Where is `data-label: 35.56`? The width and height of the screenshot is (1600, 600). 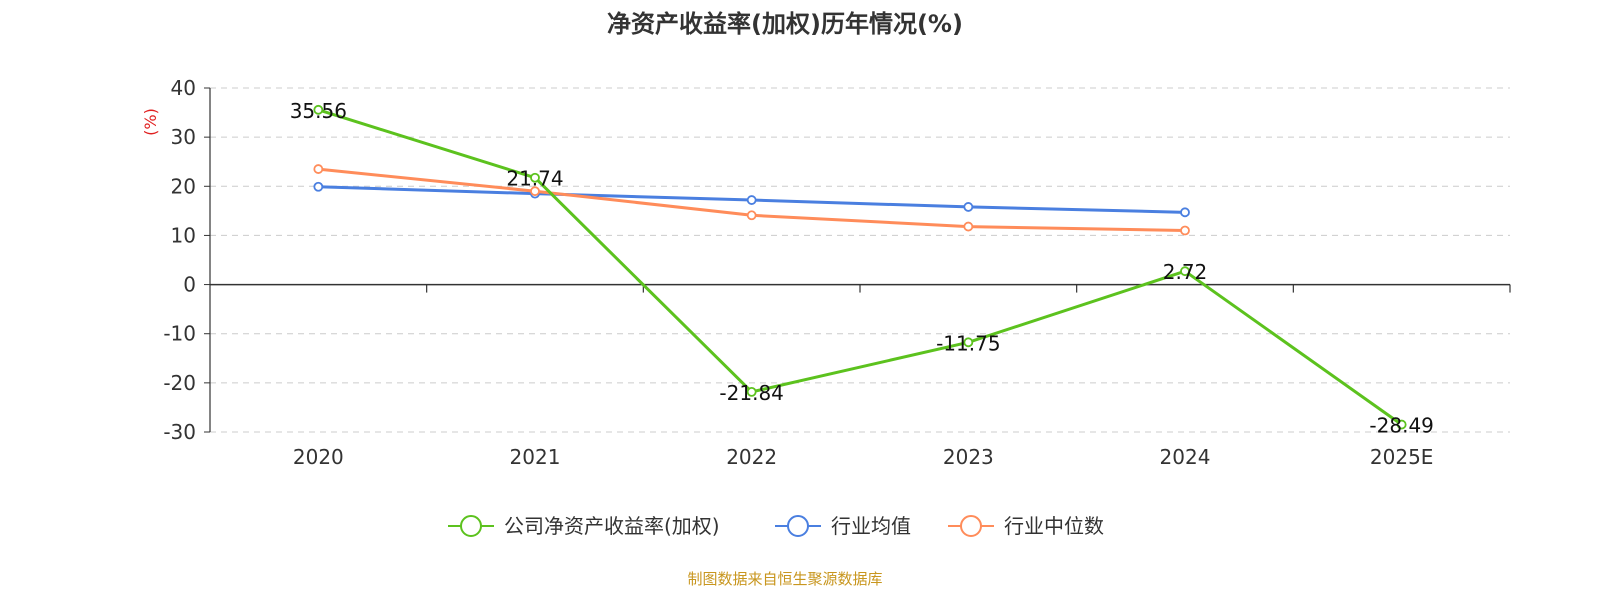 data-label: 35.56 is located at coordinates (318, 111).